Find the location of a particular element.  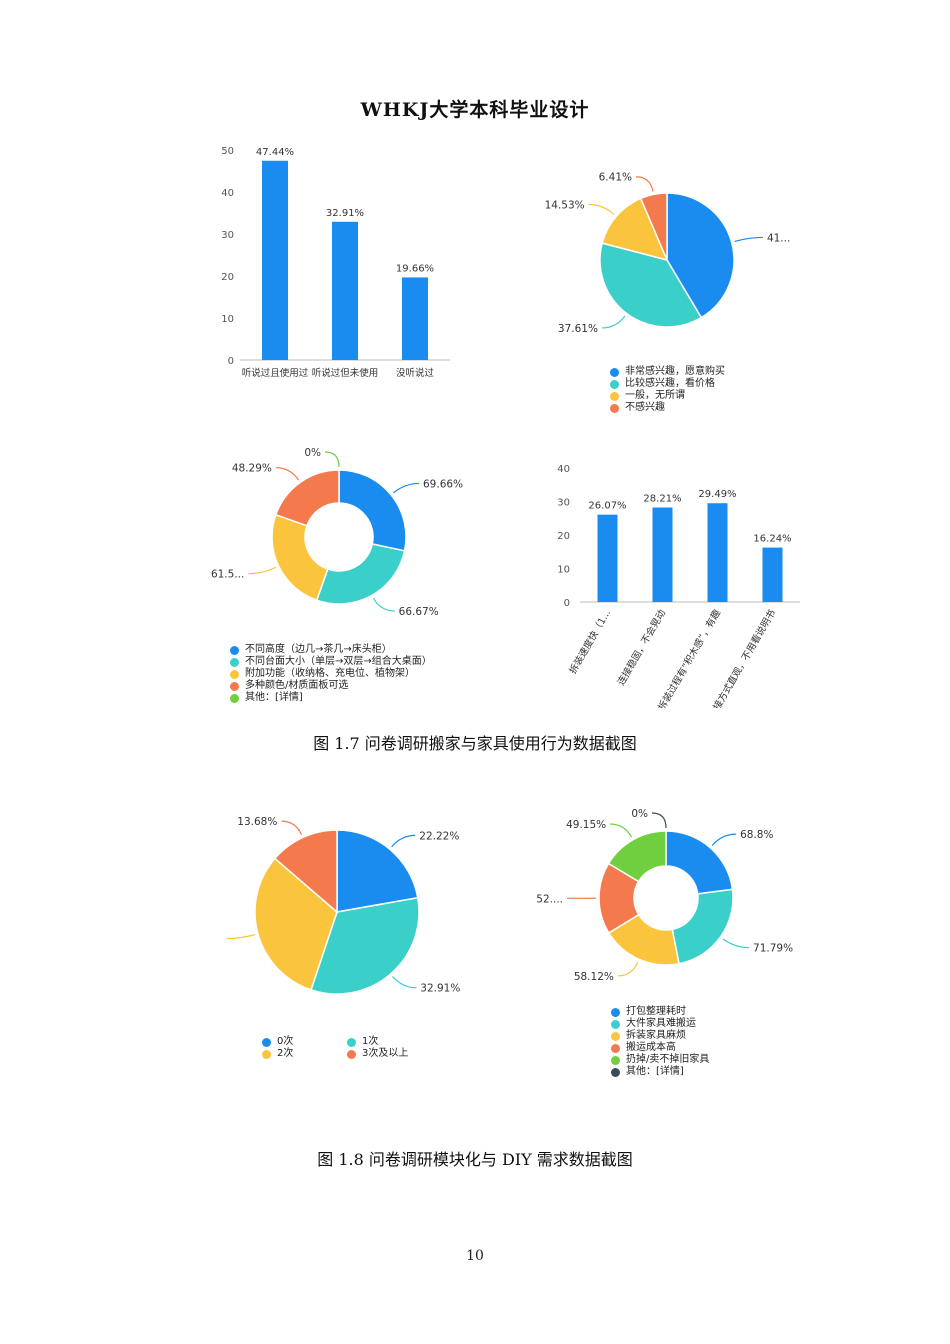

legend-label: 扔掉/卖不掉旧家具 is located at coordinates (668, 1059).